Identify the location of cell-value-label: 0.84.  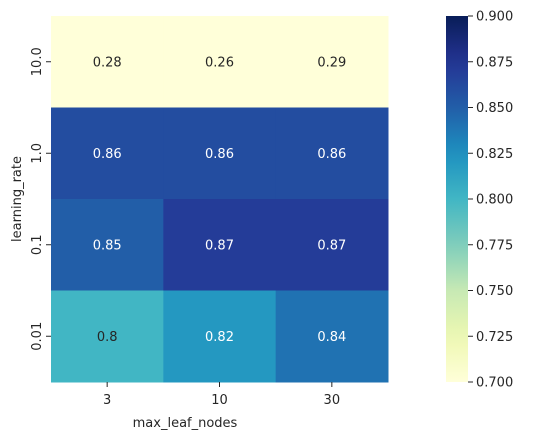
(331, 337).